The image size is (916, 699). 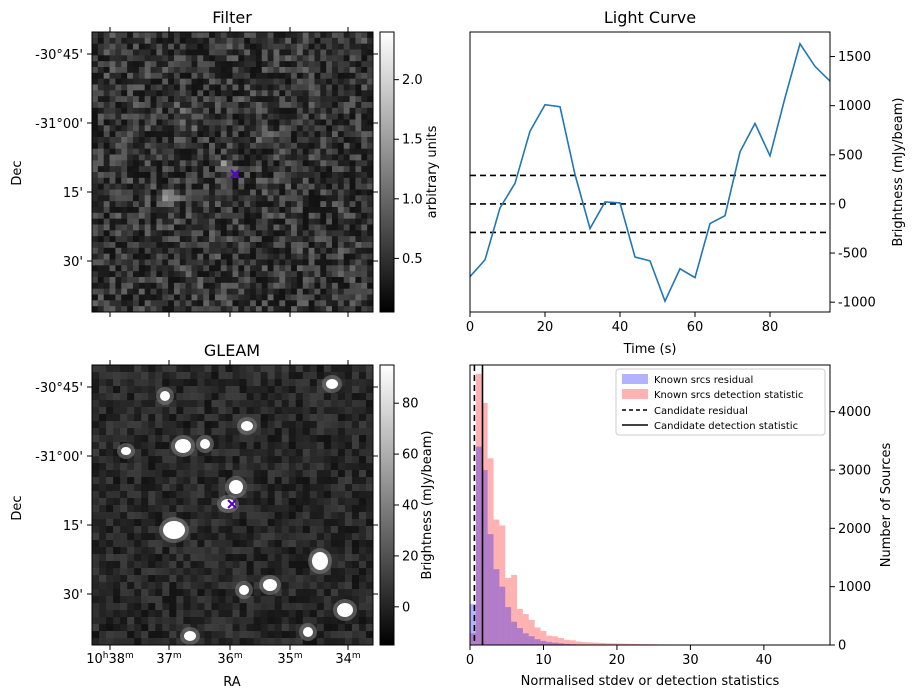 What do you see at coordinates (427, 505) in the screenshot?
I see `gleam-colorbar-label: Brightness (mJy/beam)` at bounding box center [427, 505].